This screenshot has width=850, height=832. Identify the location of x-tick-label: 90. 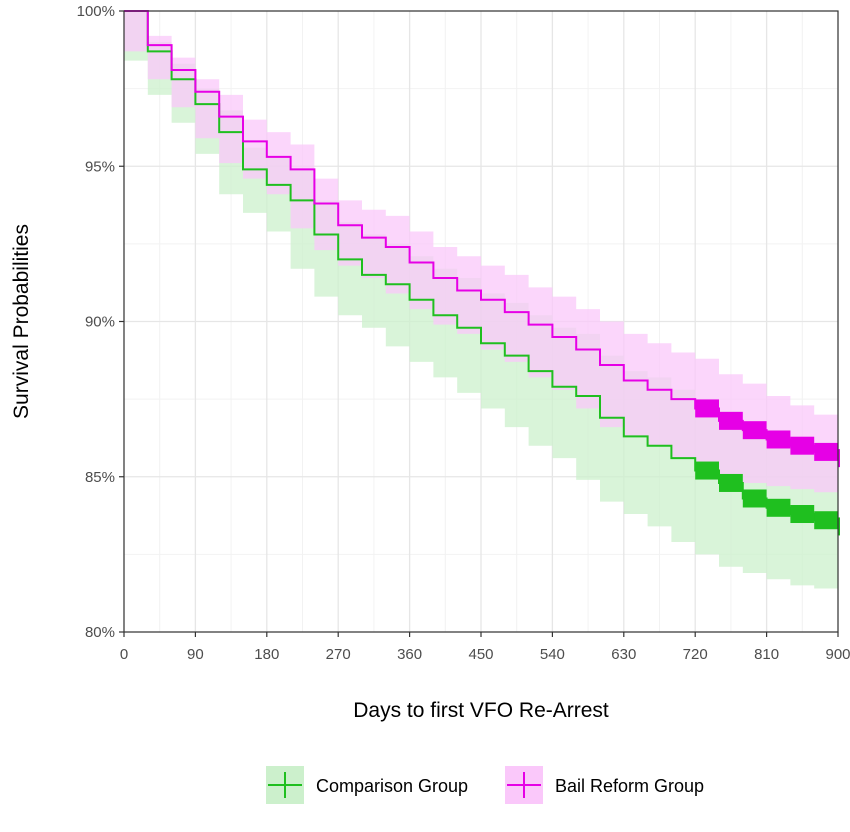
(195, 654).